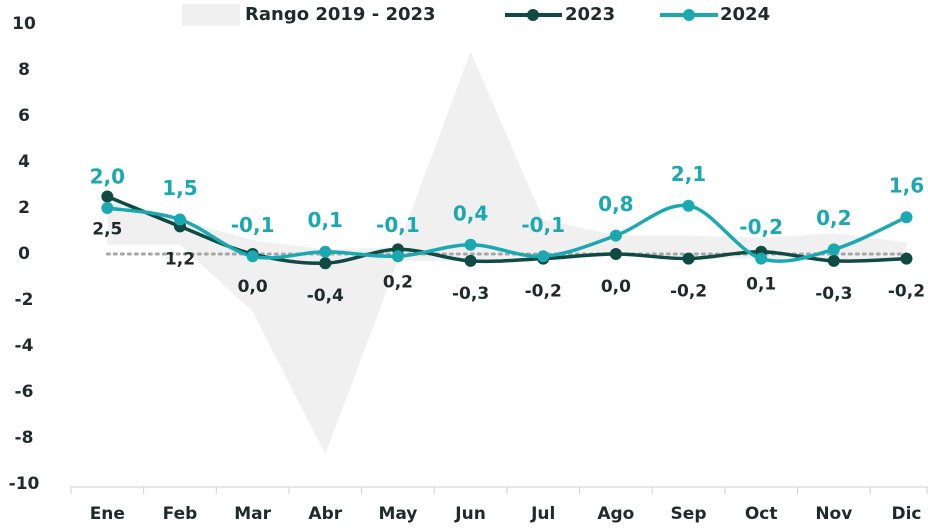 Image resolution: width=928 pixels, height=530 pixels. I want to click on y-tick-label: 6, so click(24, 116).